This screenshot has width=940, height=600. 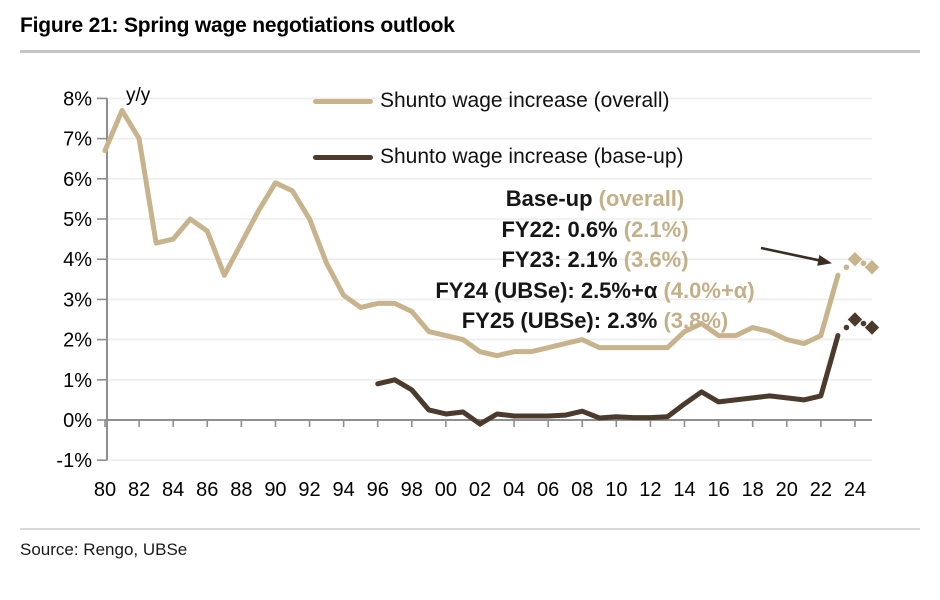 I want to click on x-tick-label-82: 82, so click(x=139, y=490).